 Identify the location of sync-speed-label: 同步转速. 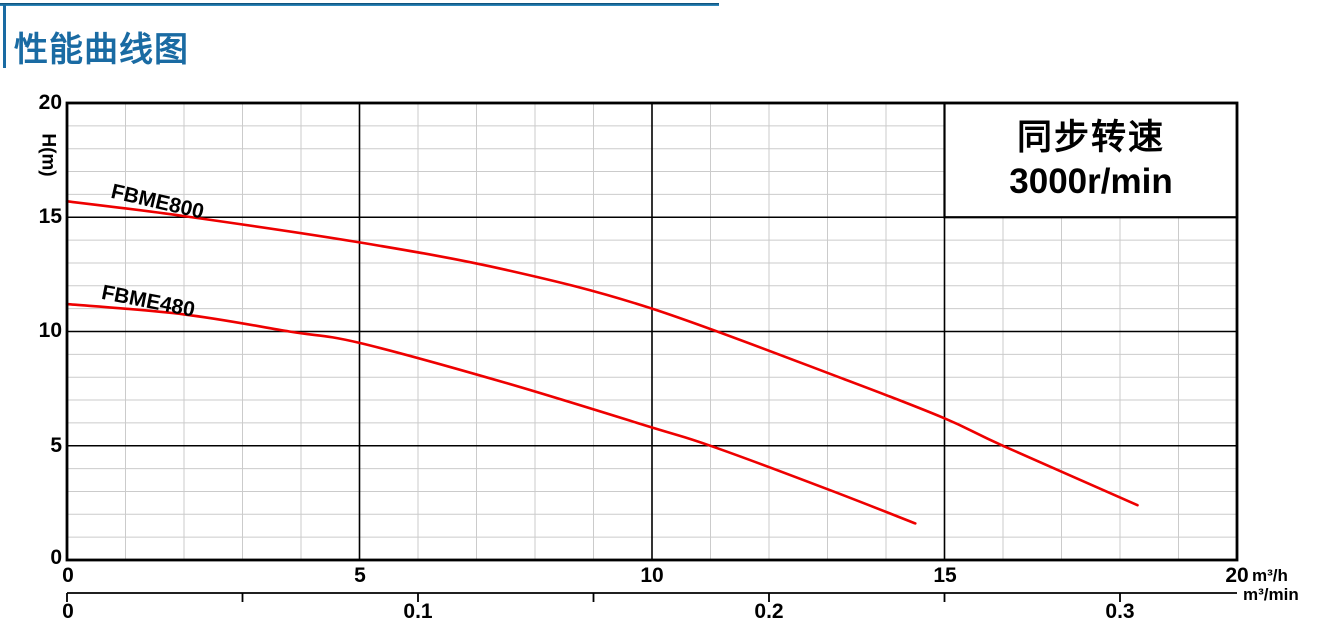
(1090, 137).